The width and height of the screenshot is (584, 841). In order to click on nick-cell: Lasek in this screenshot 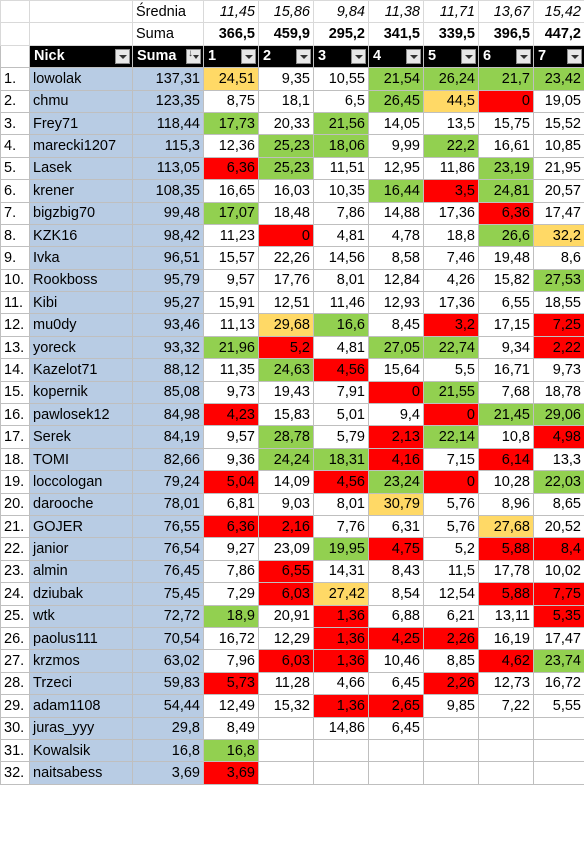, I will do `click(81, 168)`.